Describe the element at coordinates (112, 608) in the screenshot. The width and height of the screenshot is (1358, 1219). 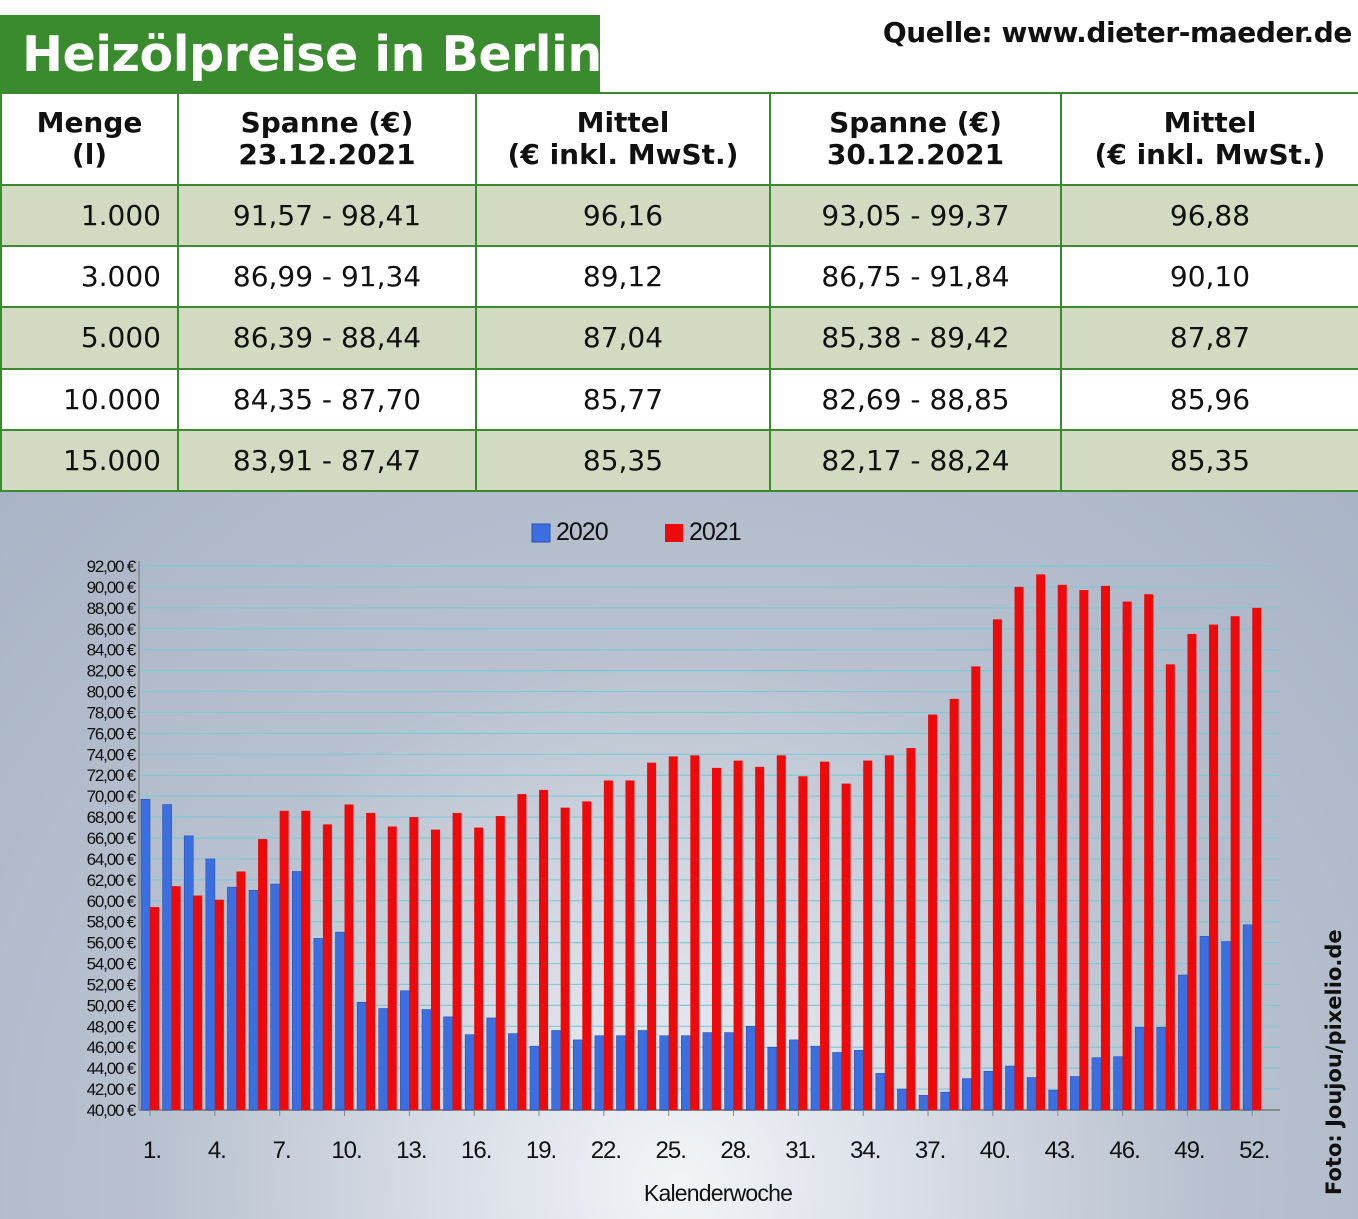
I see `y-tick-label: 88,00 €` at that location.